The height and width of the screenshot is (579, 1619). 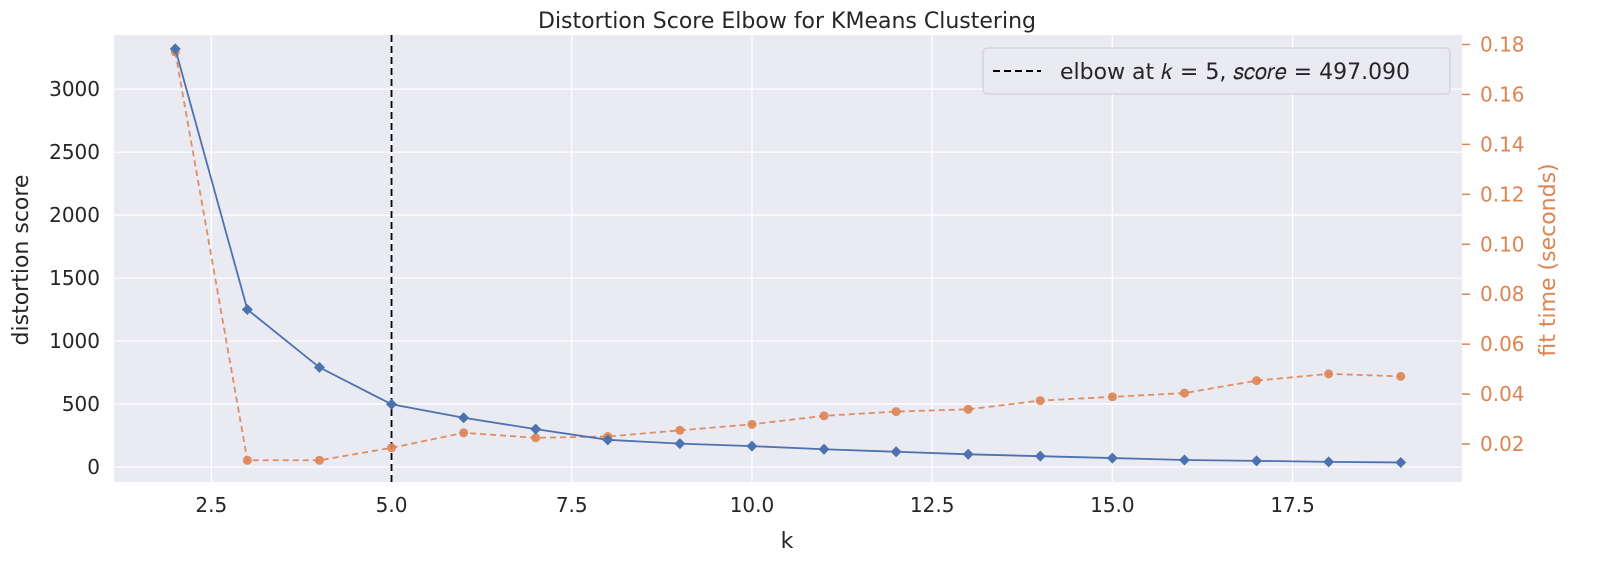 I want to click on legend-box, so click(x=1216, y=71).